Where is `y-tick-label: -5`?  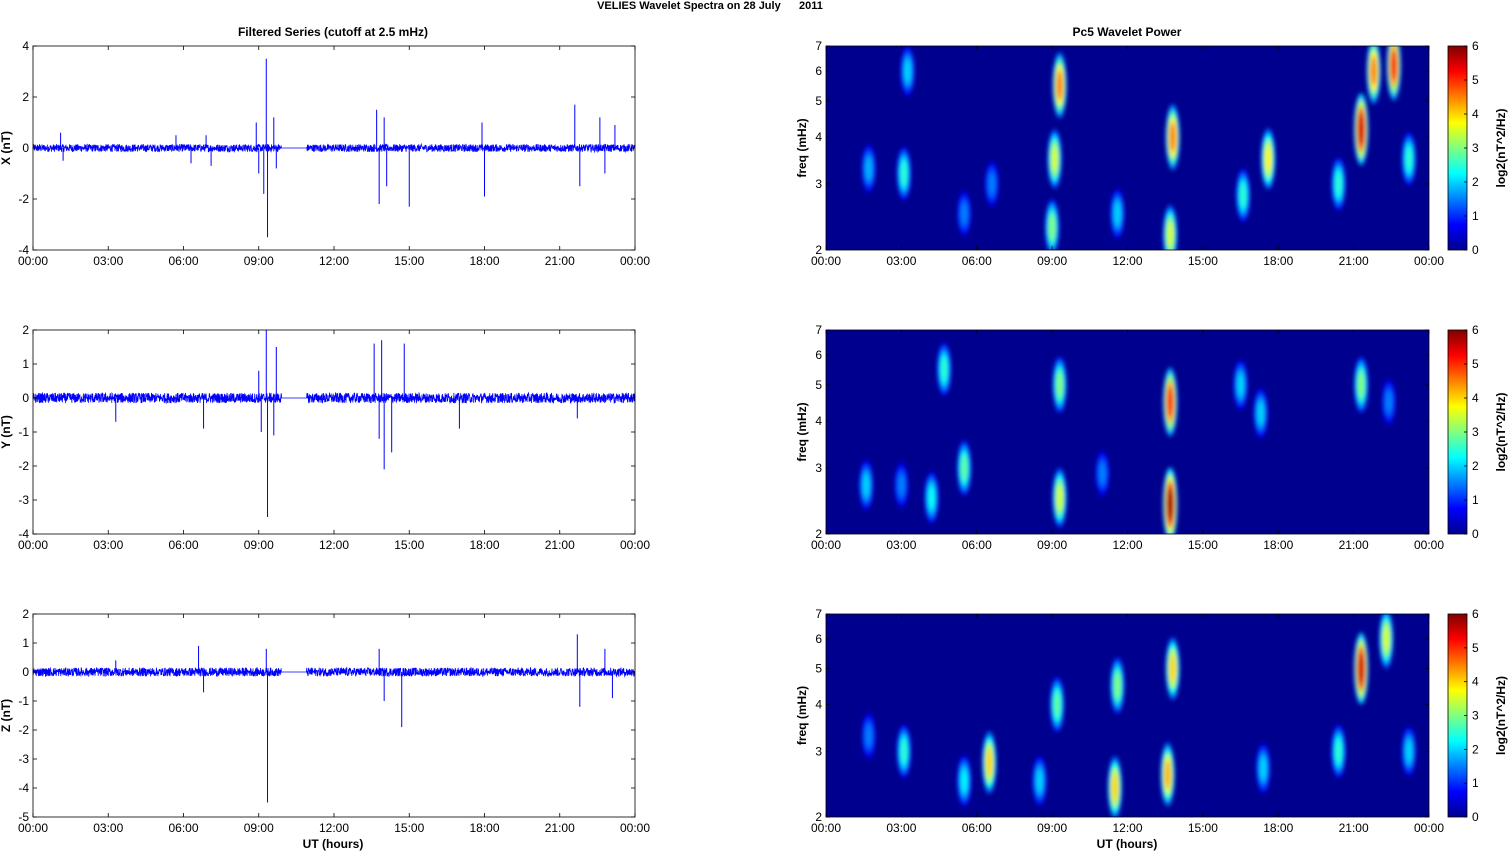 y-tick-label: -5 is located at coordinates (23, 817).